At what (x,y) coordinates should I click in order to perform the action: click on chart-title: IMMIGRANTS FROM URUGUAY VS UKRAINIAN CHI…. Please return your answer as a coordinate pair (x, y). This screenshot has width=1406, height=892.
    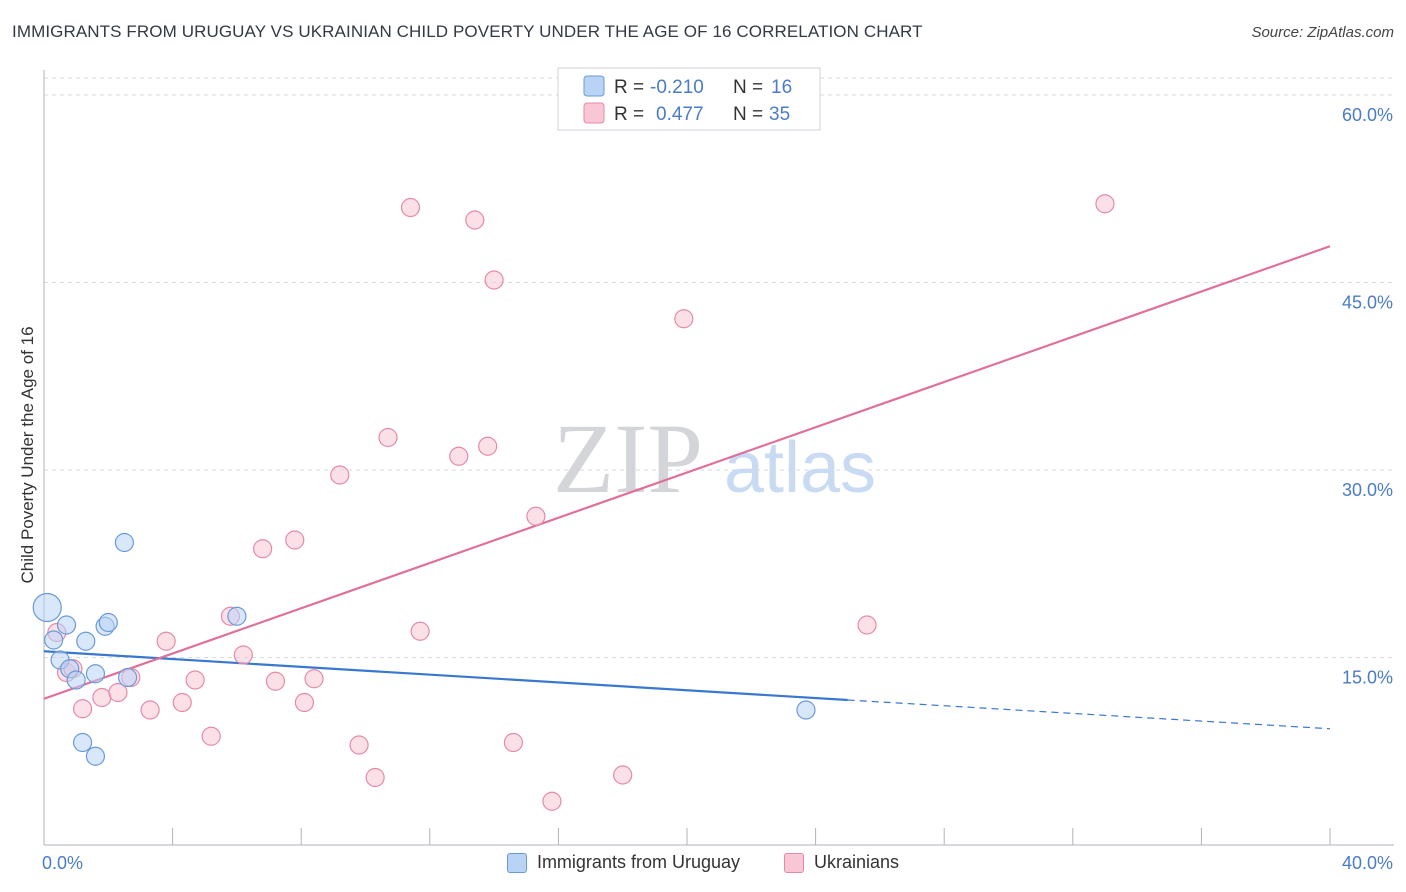
    Looking at the image, I should click on (467, 31).